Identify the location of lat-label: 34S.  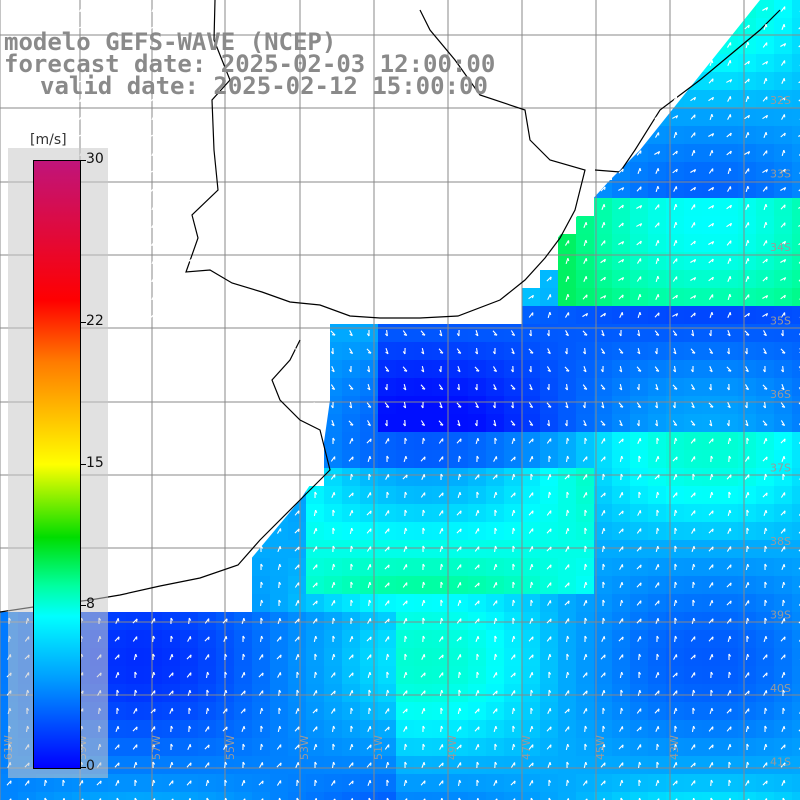
(780, 247).